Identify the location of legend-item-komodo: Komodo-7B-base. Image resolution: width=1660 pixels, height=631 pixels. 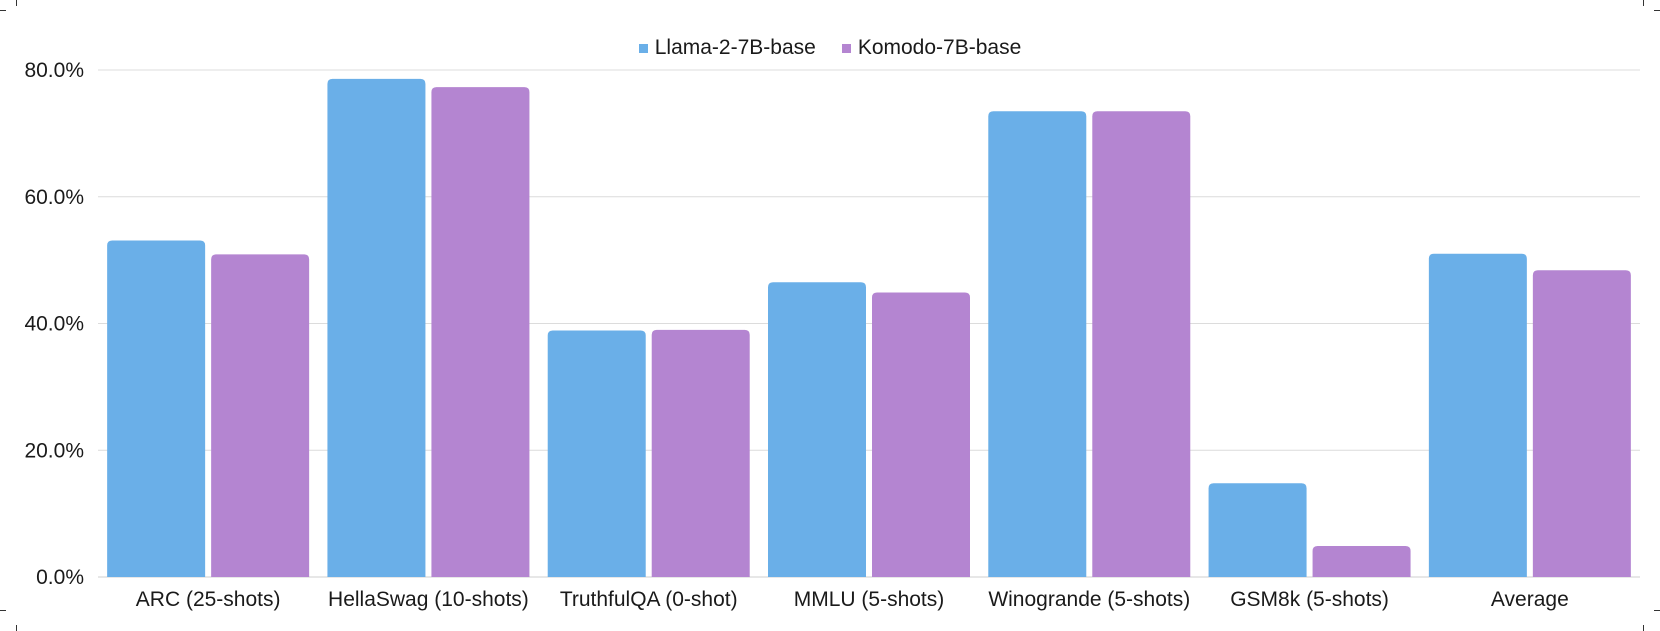
(931, 48).